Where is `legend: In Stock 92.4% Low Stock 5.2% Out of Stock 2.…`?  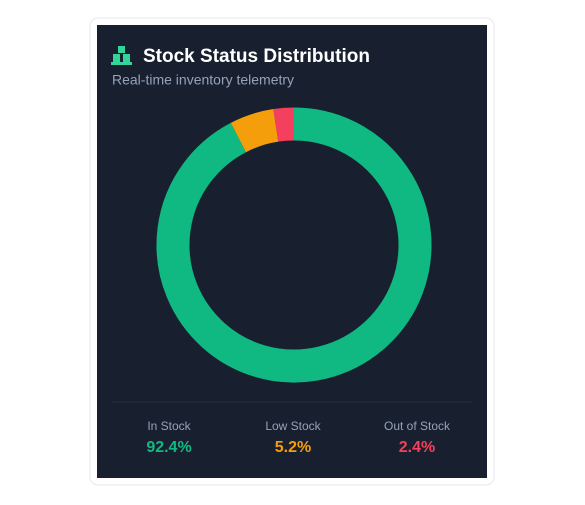 legend: In Stock 92.4% Low Stock 5.2% Out of Stock 2.… is located at coordinates (298, 437).